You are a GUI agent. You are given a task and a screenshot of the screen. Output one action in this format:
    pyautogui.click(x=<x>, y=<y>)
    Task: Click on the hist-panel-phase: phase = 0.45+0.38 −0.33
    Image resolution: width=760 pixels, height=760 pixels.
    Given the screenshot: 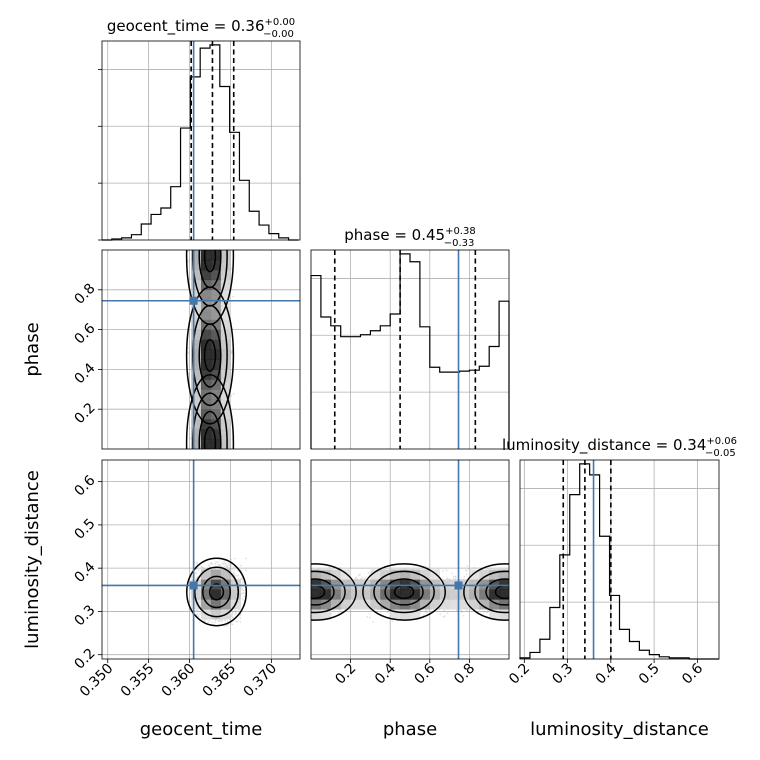 What is the action you would take?
    pyautogui.click(x=410, y=338)
    